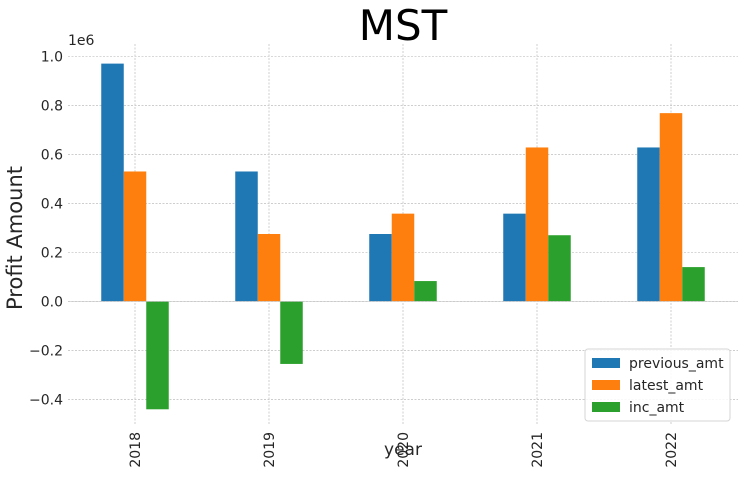 This screenshot has height=492, width=744. I want to click on bar-previous_amt-2022, so click(648, 224).